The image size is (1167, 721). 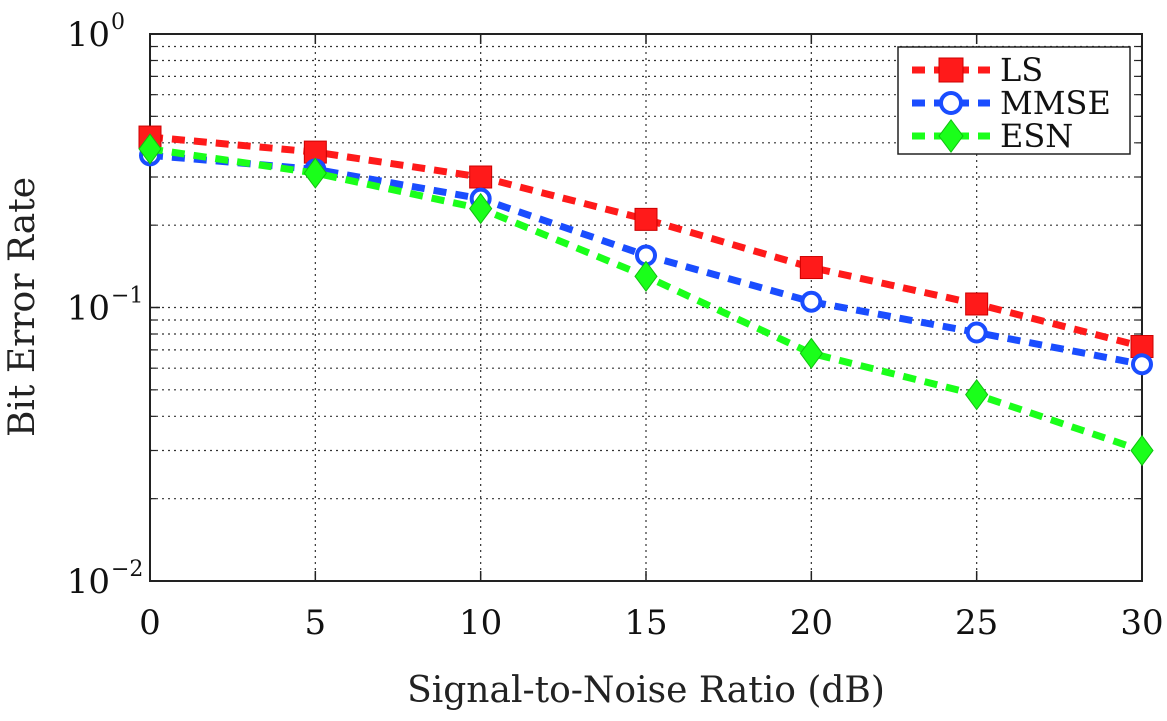 I want to click on y-tick-label-exponent: 0, so click(x=118, y=22).